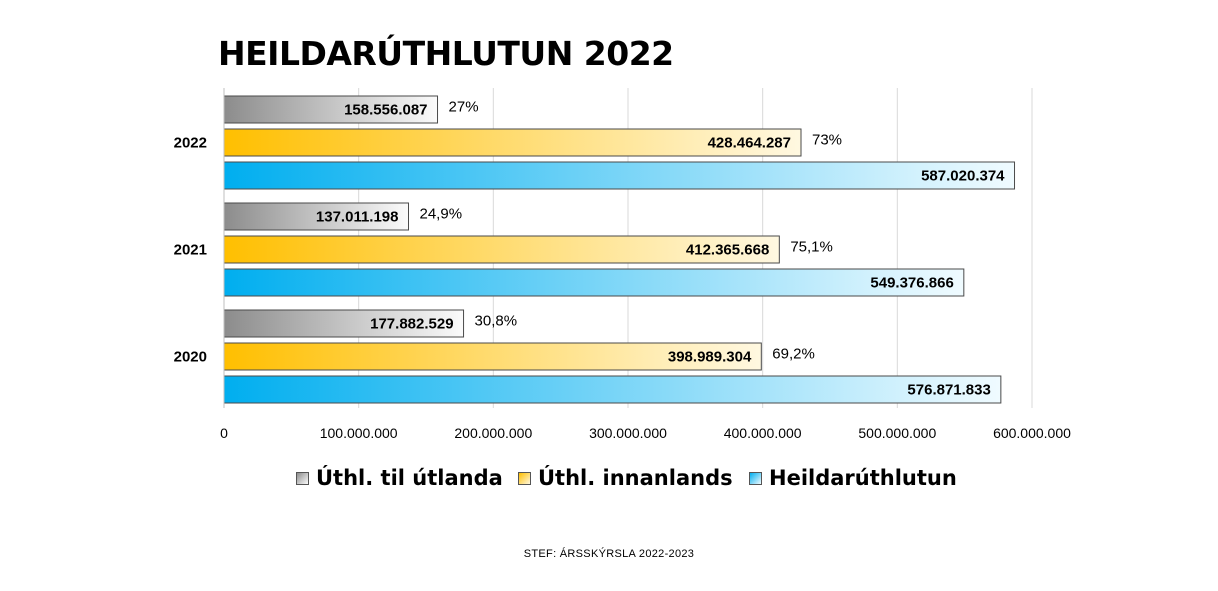  What do you see at coordinates (190, 143) in the screenshot?
I see `category-label-2022: 2022` at bounding box center [190, 143].